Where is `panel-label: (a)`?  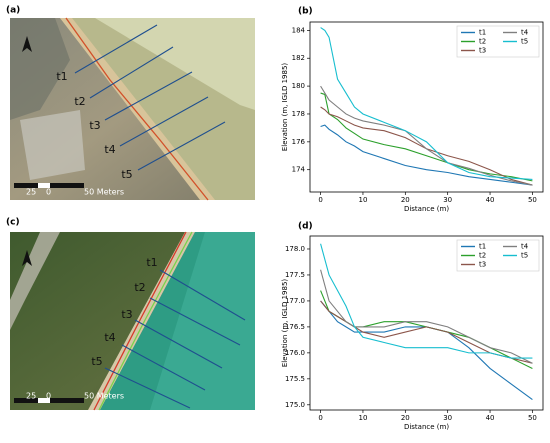 panel-label: (a) is located at coordinates (13, 11).